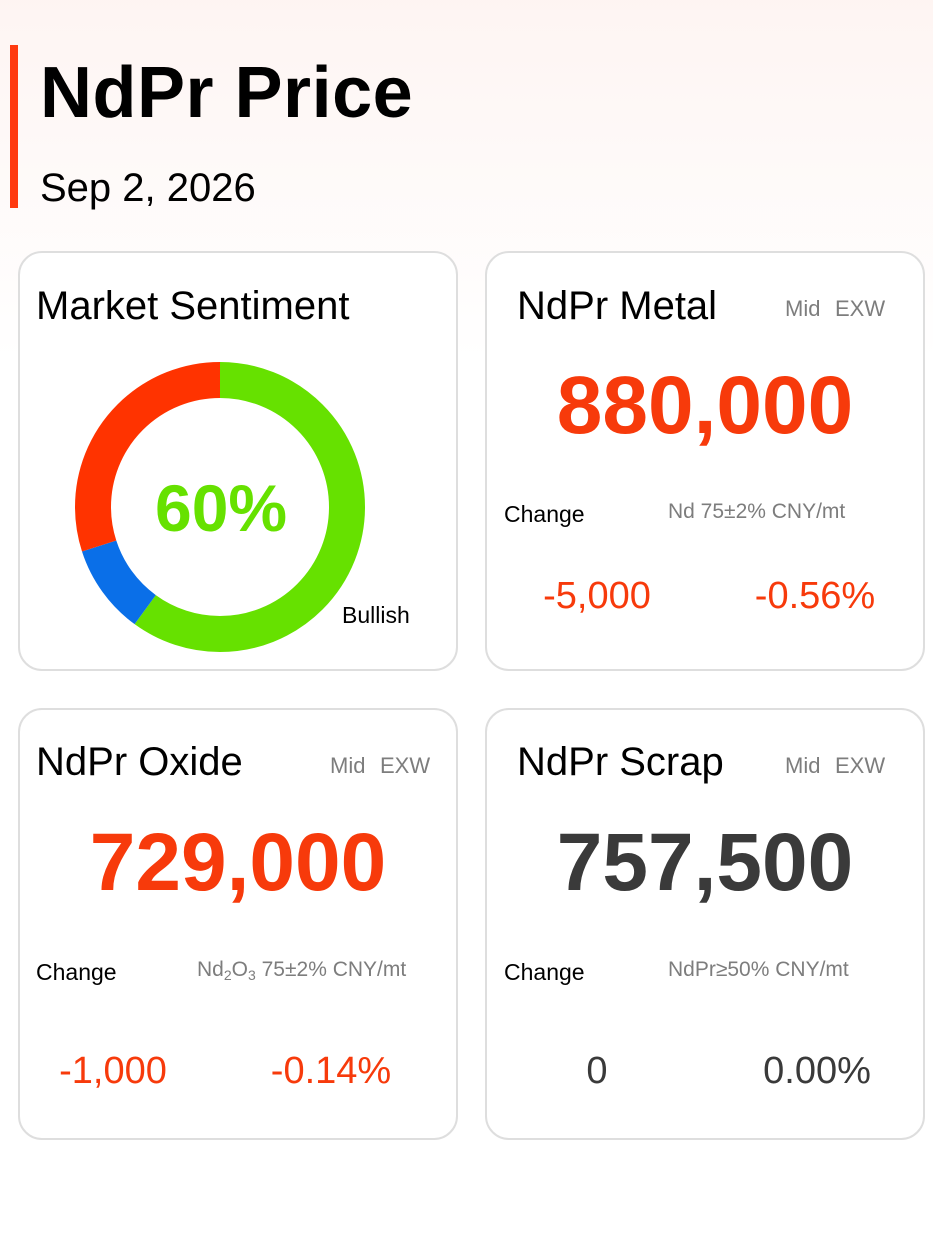 This screenshot has width=933, height=1242. Describe the element at coordinates (113, 1071) in the screenshot. I see `change-absolute: -1,000` at that location.